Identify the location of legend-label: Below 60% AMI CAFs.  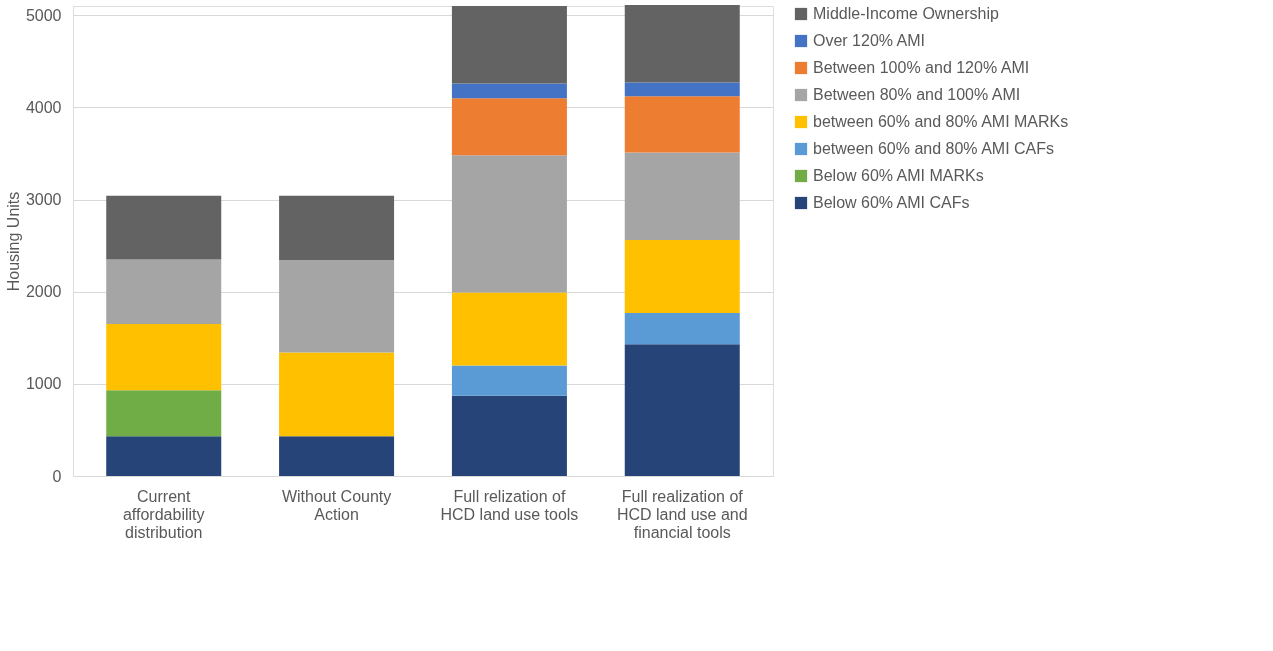
(891, 202).